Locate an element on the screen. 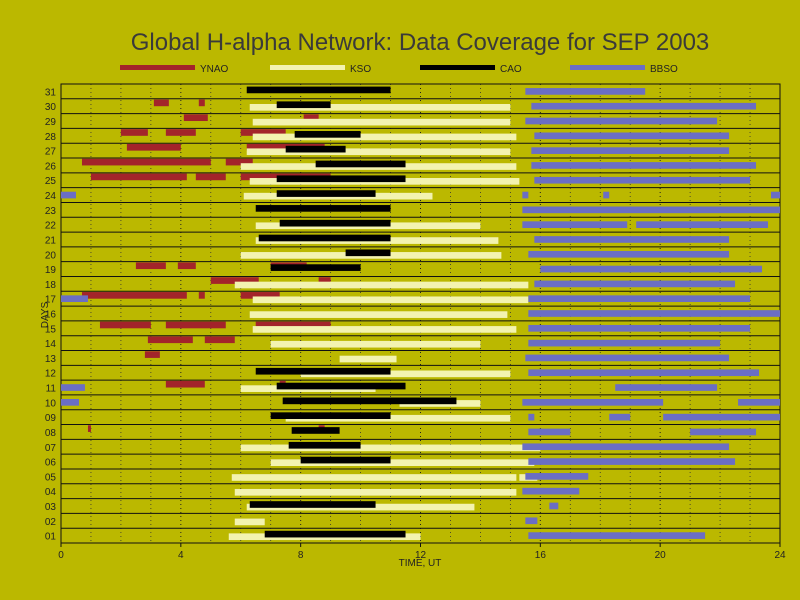 The height and width of the screenshot is (600, 800). day-tick-07: 07 is located at coordinates (51, 448).